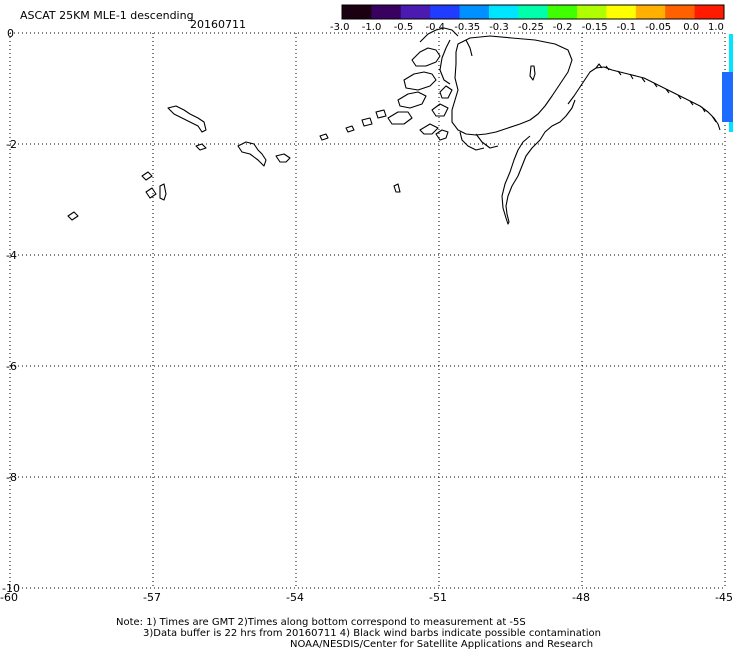  What do you see at coordinates (218, 24) in the screenshot?
I see `map-date: 20160711` at bounding box center [218, 24].